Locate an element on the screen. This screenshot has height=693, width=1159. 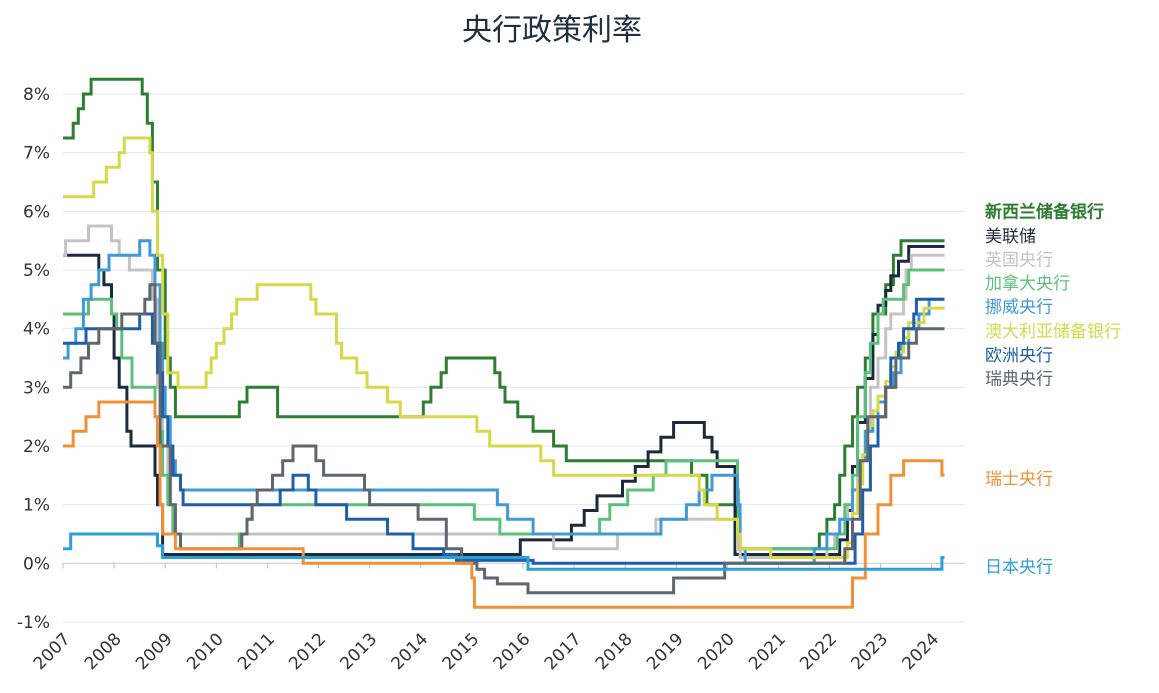
legend-label: 挪威央行 is located at coordinates (1019, 307).